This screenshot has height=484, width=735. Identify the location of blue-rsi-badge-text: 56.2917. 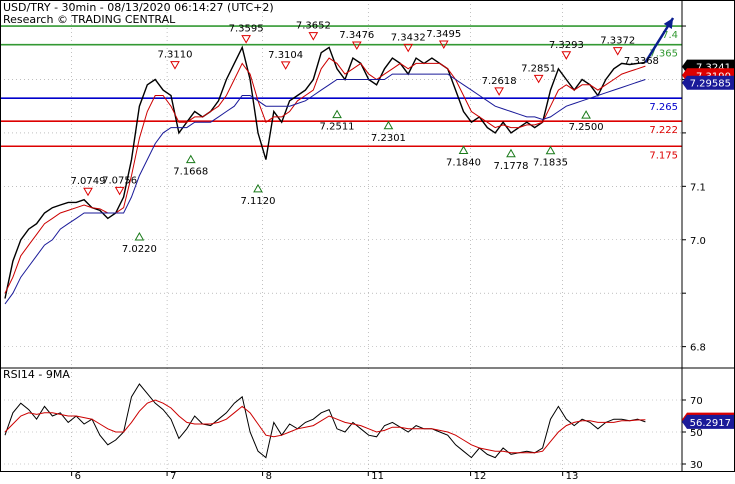
(710, 423).